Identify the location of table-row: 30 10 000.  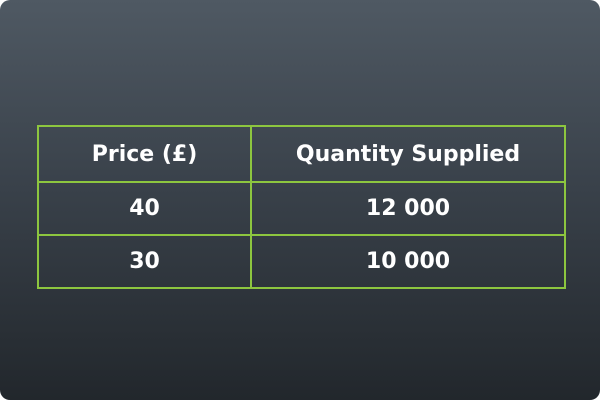
(301, 261).